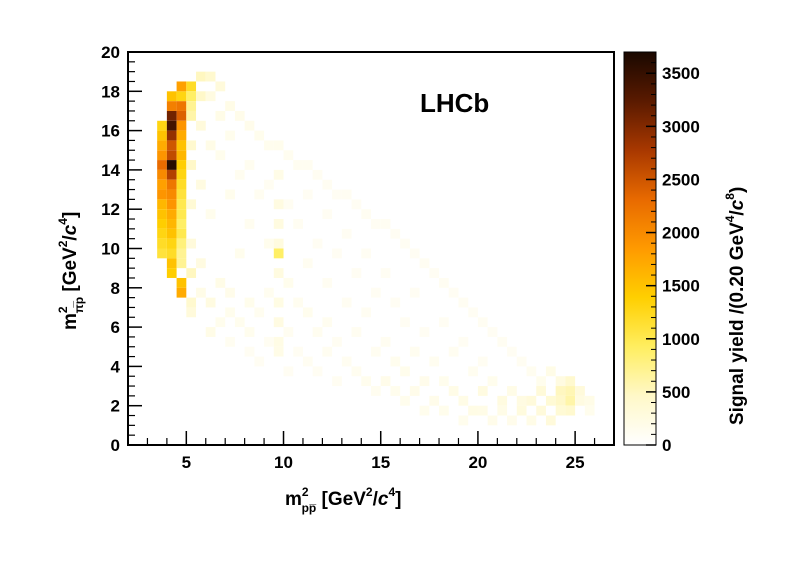  What do you see at coordinates (681, 73) in the screenshot?
I see `z-tick-label: 3500` at bounding box center [681, 73].